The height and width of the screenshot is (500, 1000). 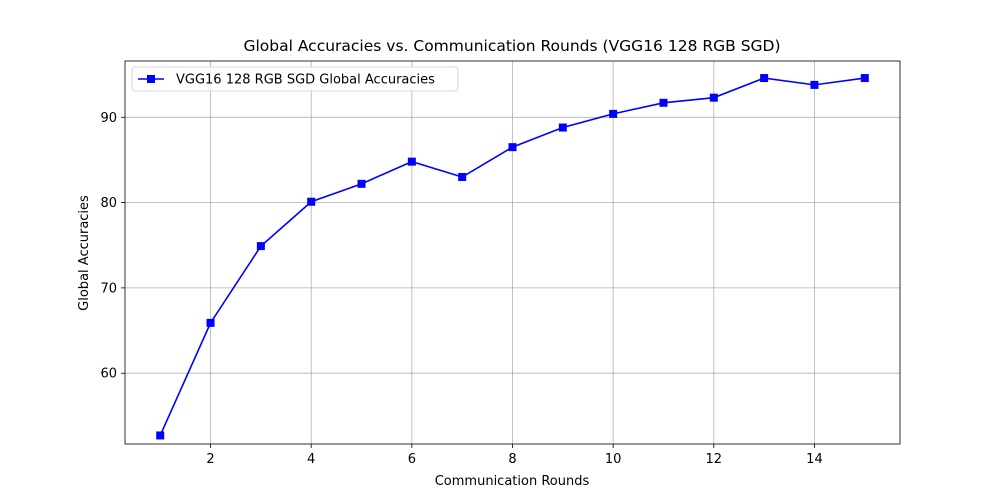 I want to click on y-tick-label: 60, so click(x=108, y=374).